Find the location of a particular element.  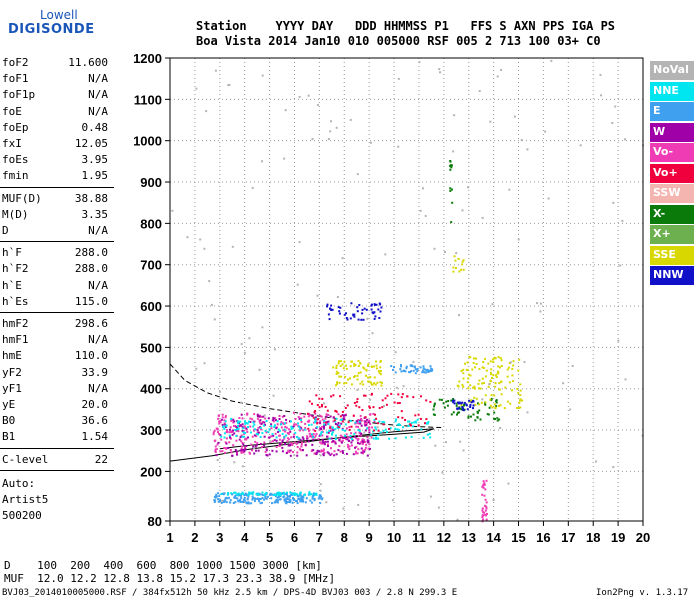

param-label: MUF(D) is located at coordinates (22, 198).